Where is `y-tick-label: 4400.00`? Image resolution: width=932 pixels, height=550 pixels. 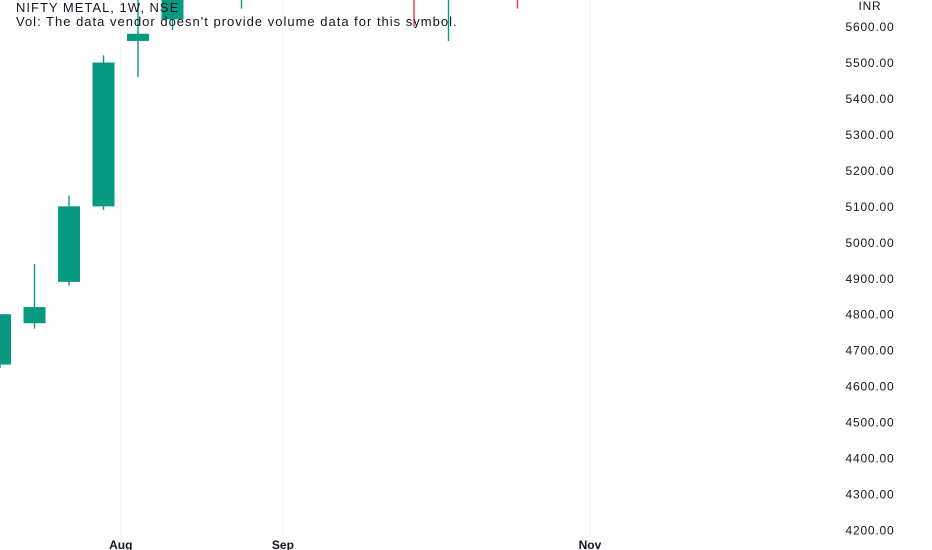 y-tick-label: 4400.00 is located at coordinates (870, 459).